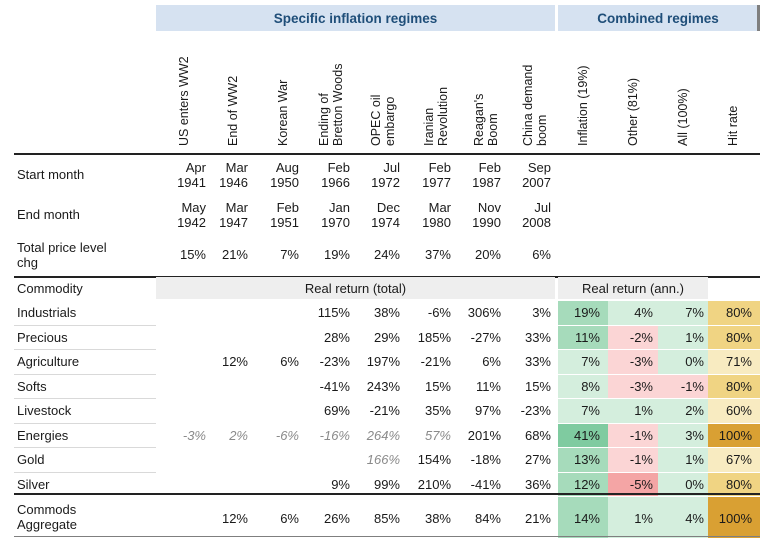 The image size is (770, 542). What do you see at coordinates (184, 101) in the screenshot?
I see `column-header-label: US enters WW2` at bounding box center [184, 101].